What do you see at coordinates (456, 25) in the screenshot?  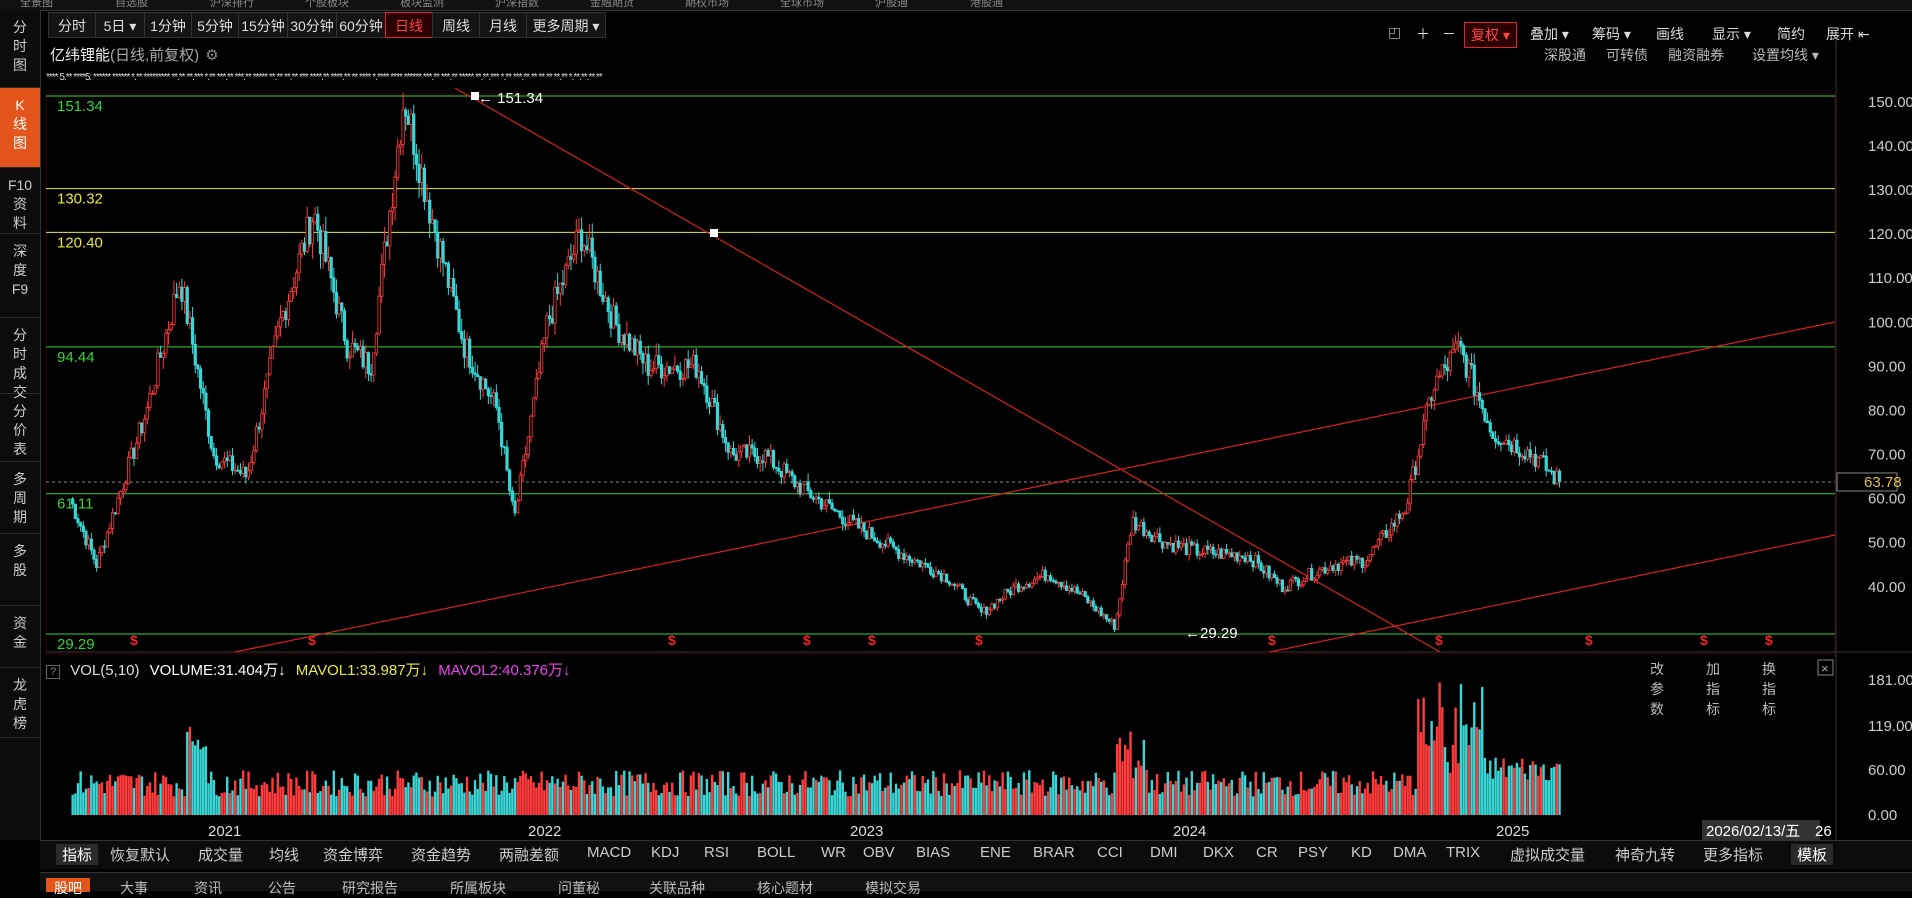 I see `period-tab: 周线` at bounding box center [456, 25].